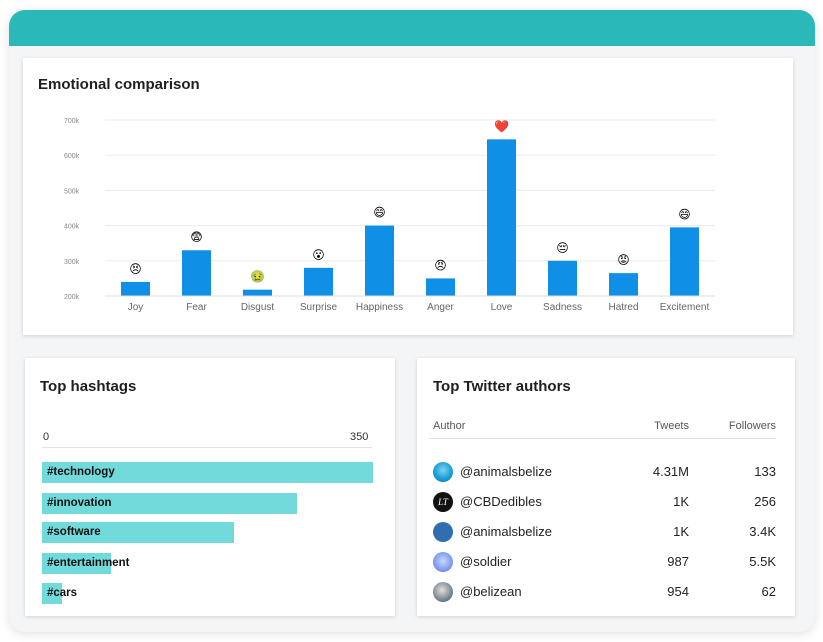 Image resolution: width=823 pixels, height=642 pixels. What do you see at coordinates (562, 278) in the screenshot?
I see `bar-sadness` at bounding box center [562, 278].